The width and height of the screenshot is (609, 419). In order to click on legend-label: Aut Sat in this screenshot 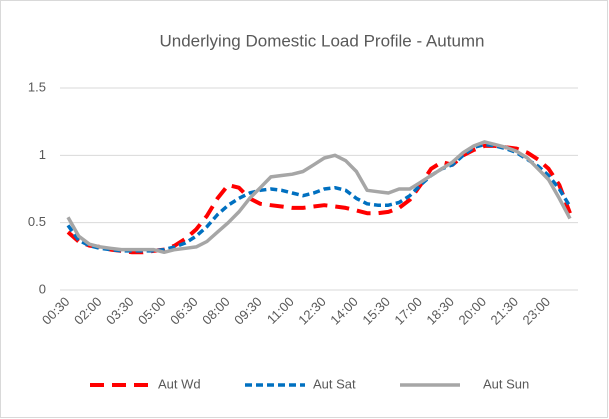, I will do `click(334, 383)`.